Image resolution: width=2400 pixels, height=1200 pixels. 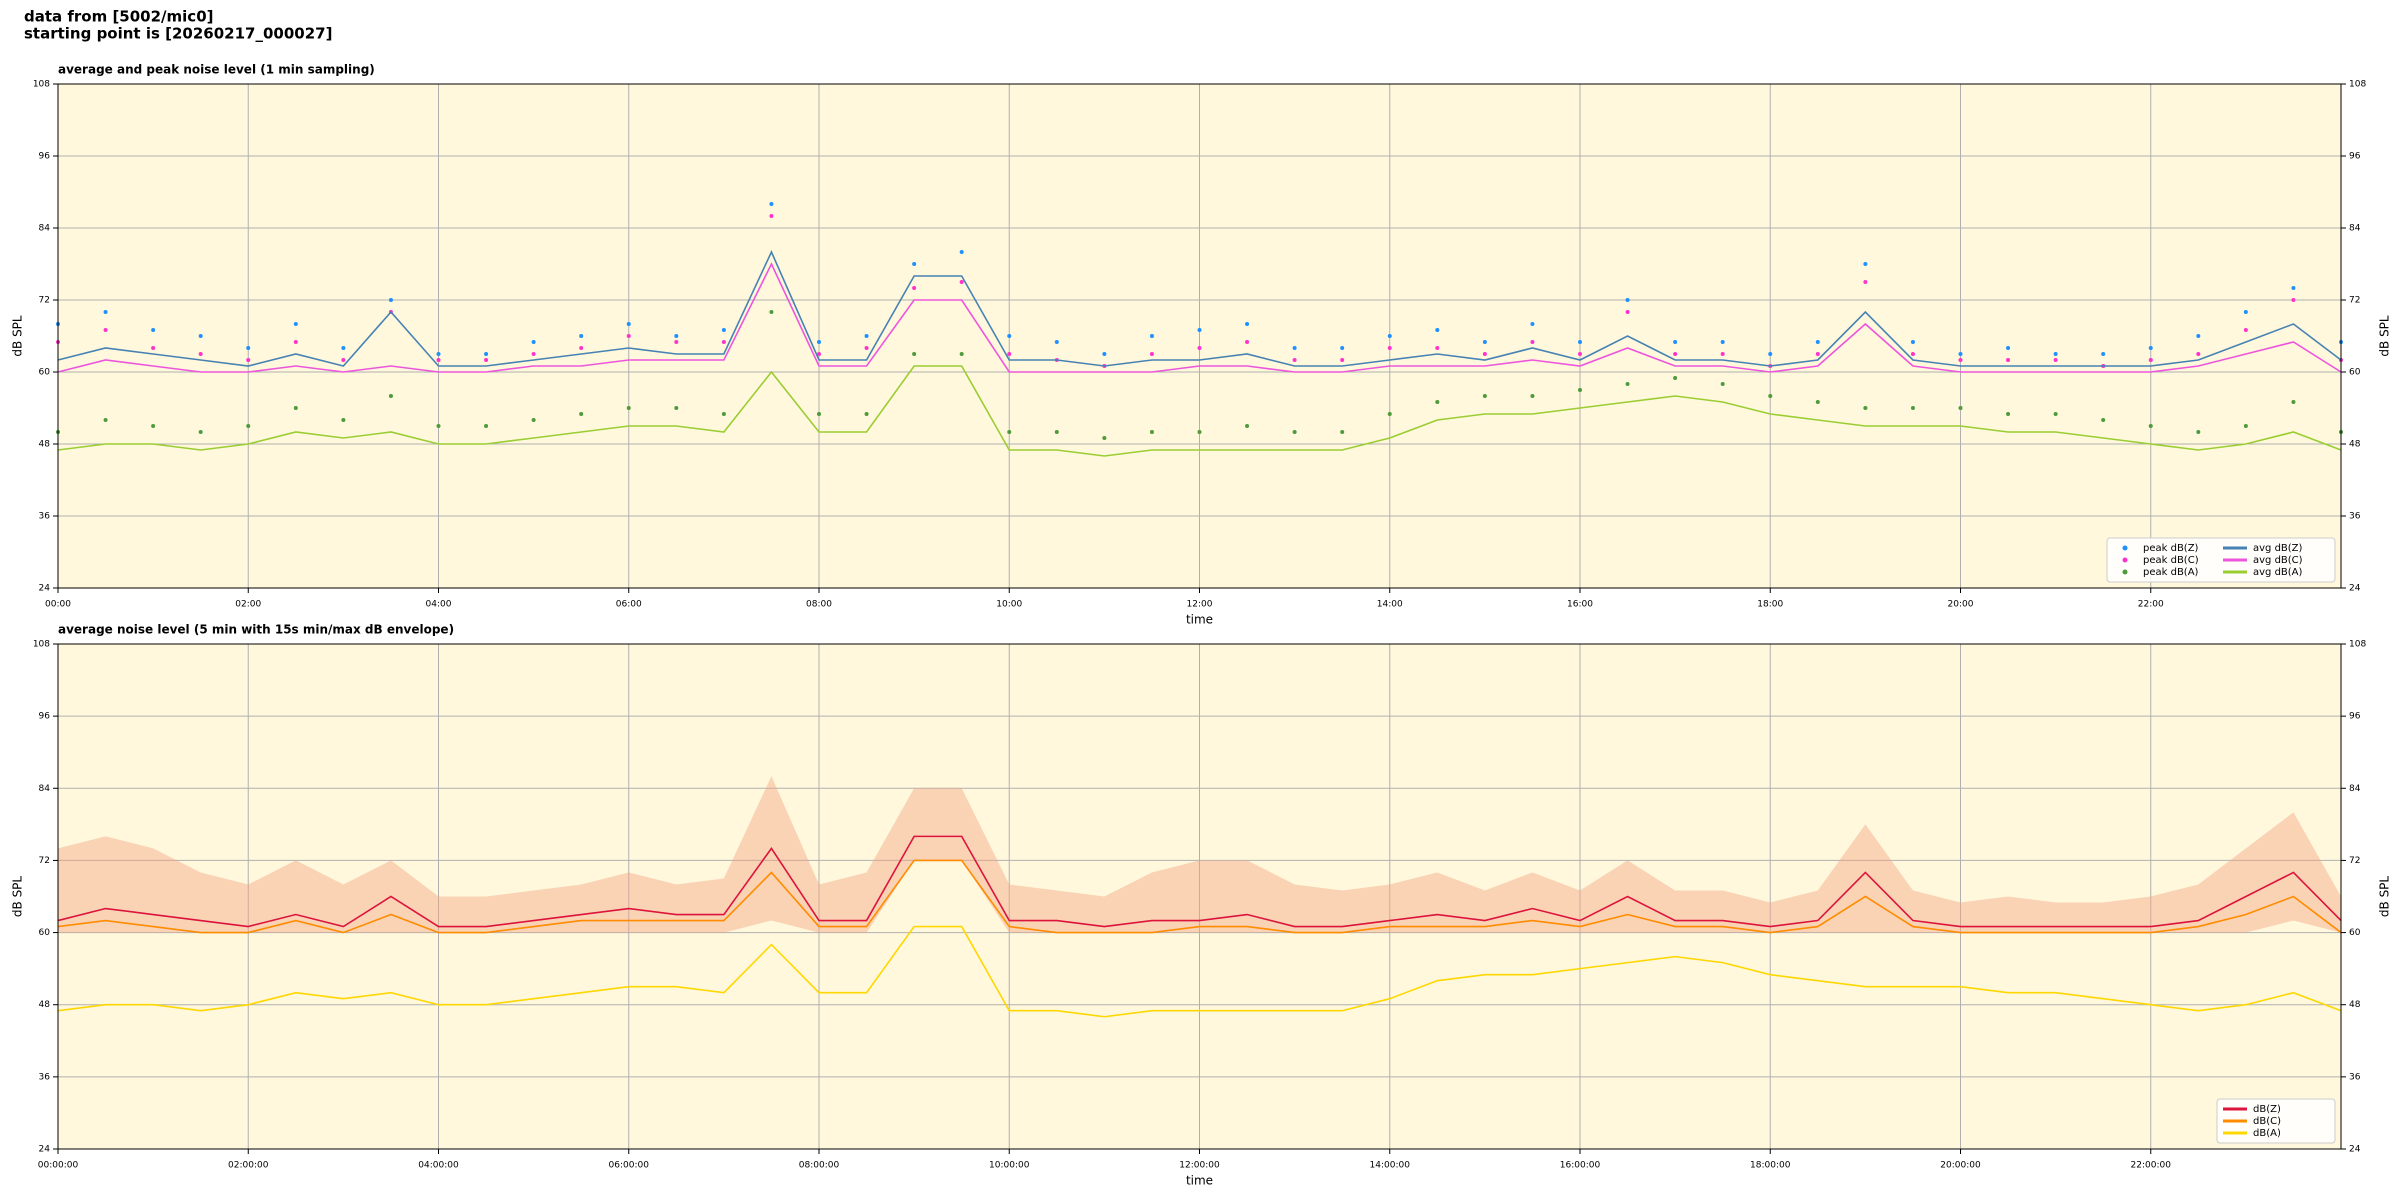 What do you see at coordinates (2355, 157) in the screenshot?
I see `y-tick-label: 96` at bounding box center [2355, 157].